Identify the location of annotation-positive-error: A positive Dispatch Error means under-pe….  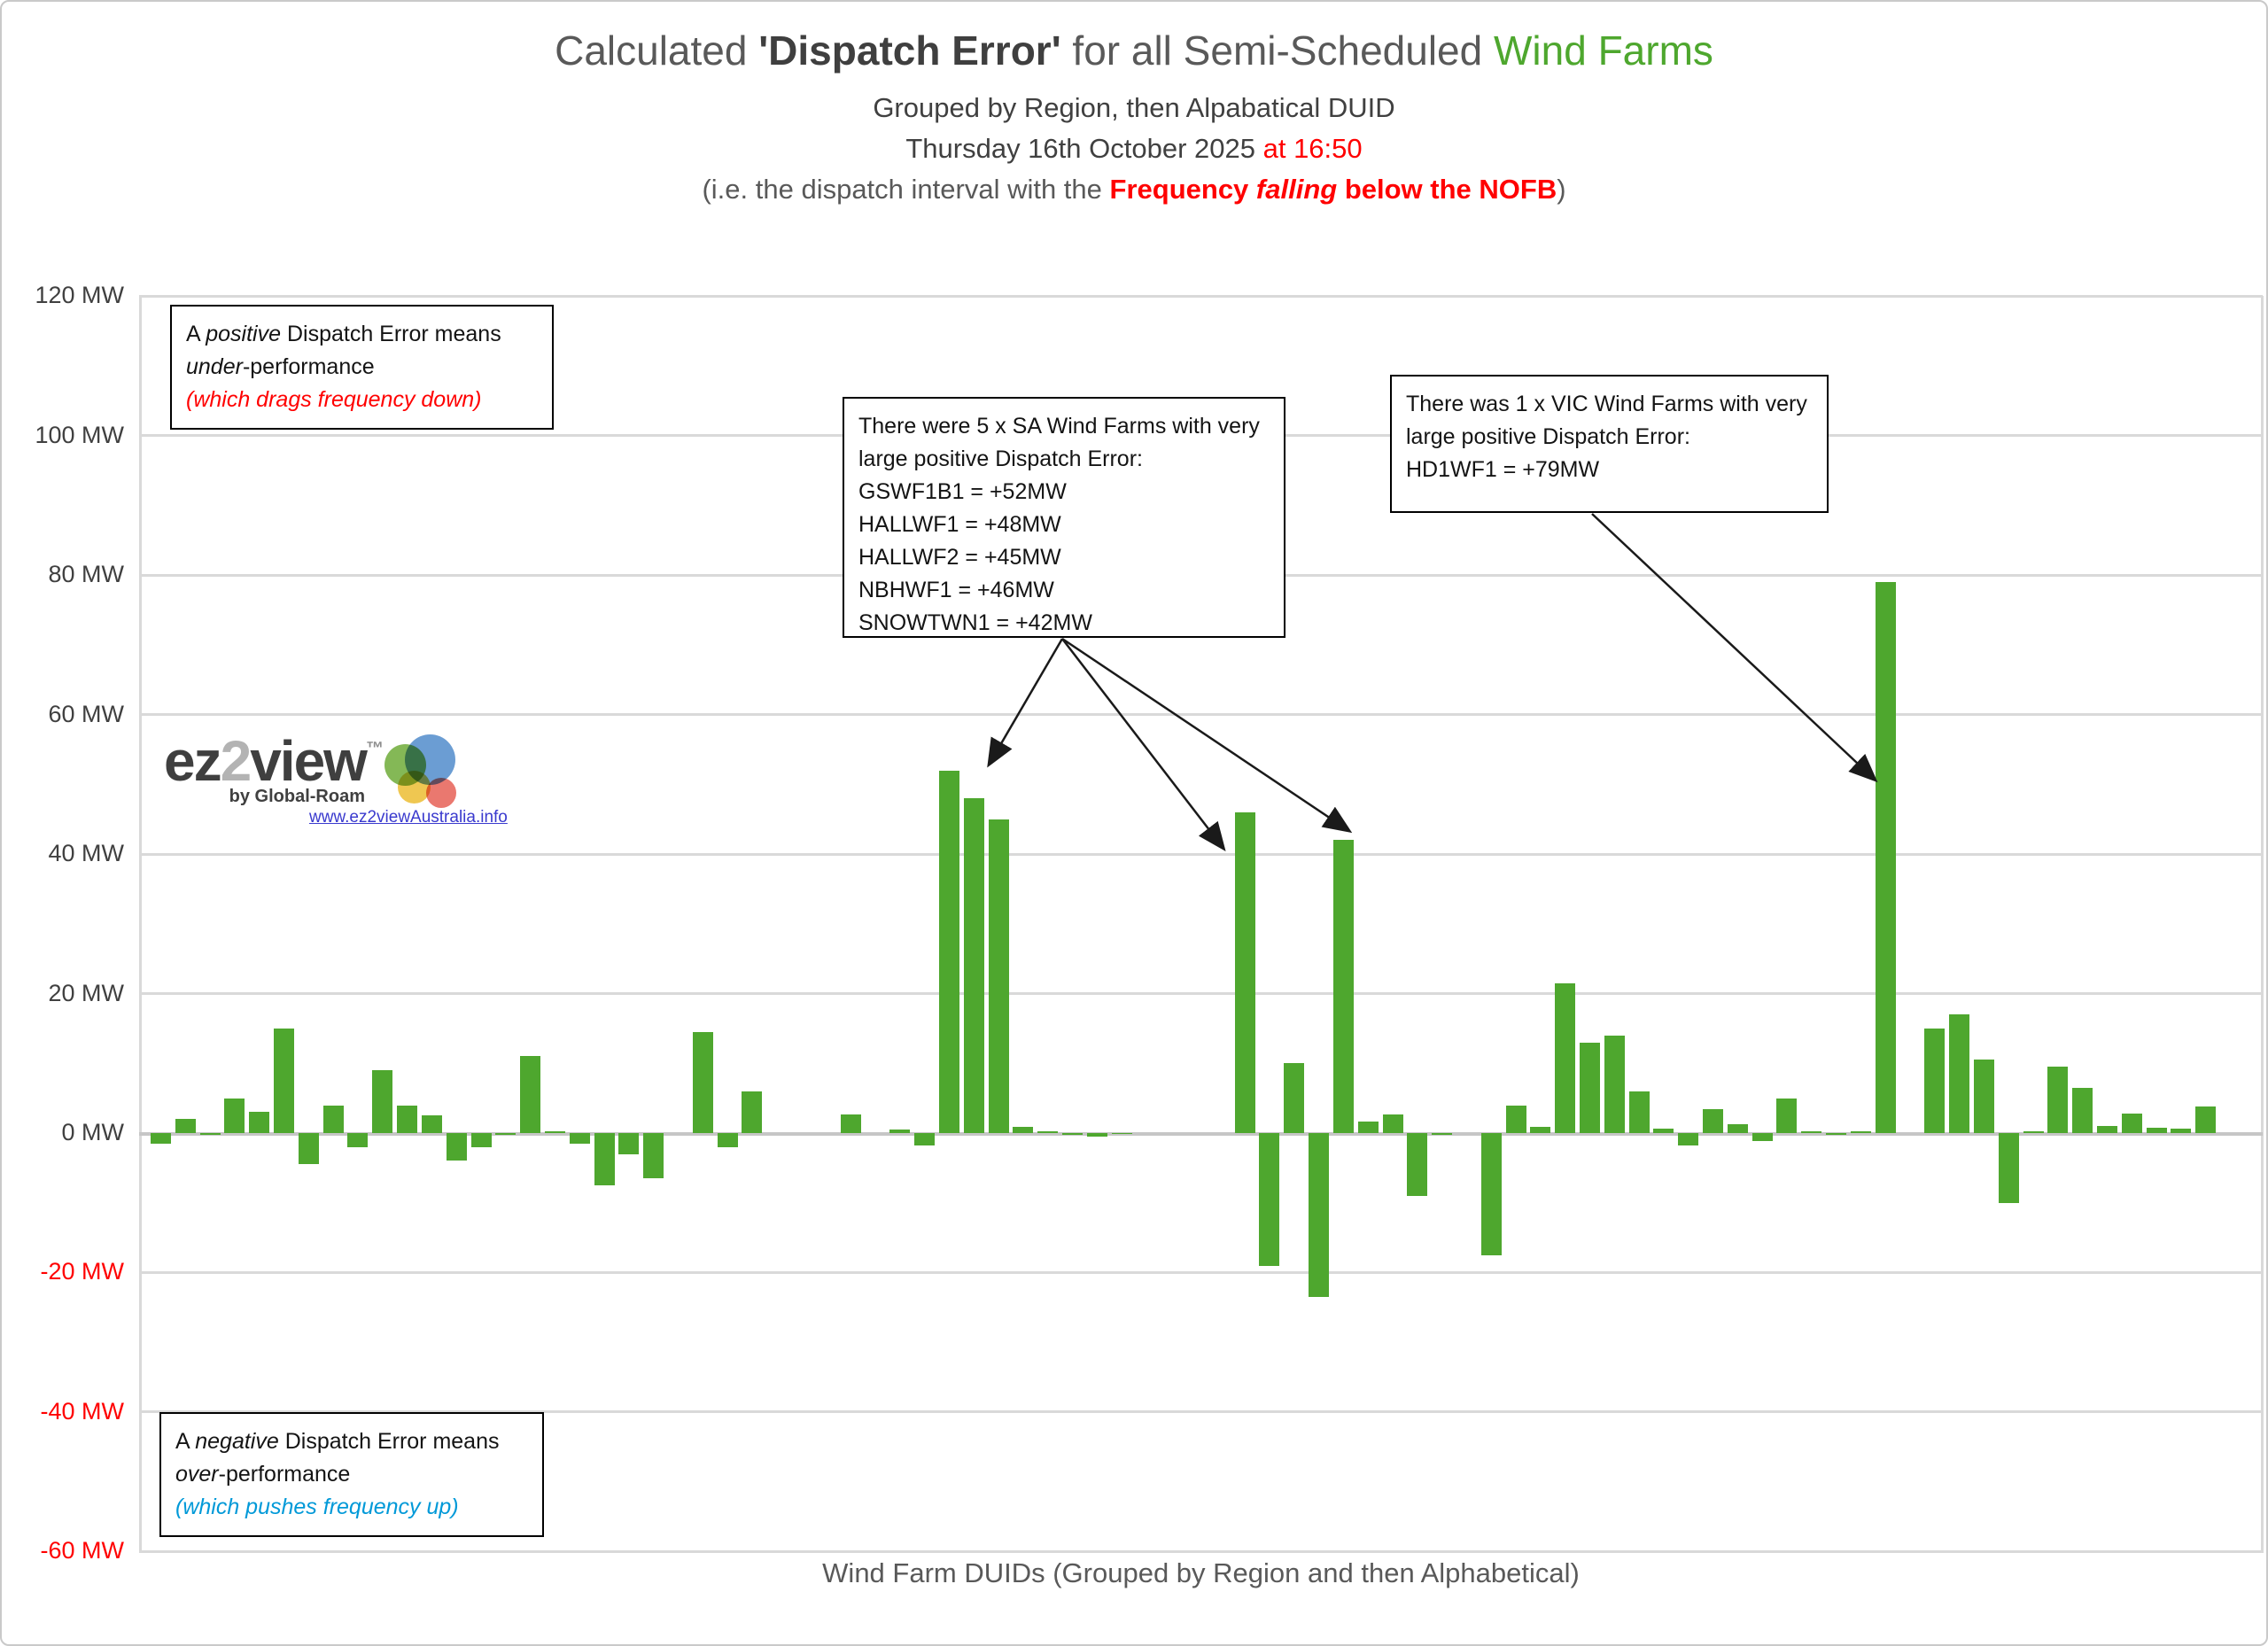
(362, 367).